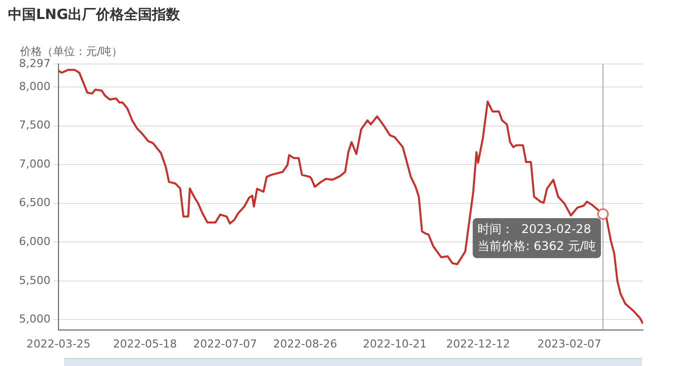 The width and height of the screenshot is (683, 366). I want to click on y-axis-title: 价格（单位：元/吨）, so click(71, 51).